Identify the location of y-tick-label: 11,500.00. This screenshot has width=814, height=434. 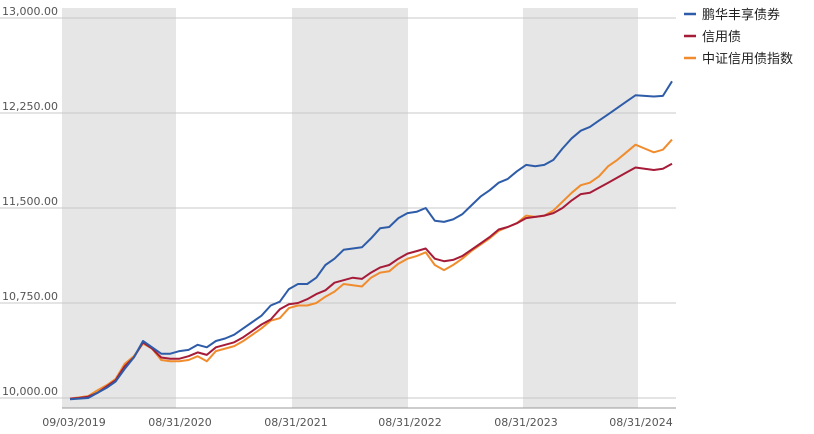
(30, 201).